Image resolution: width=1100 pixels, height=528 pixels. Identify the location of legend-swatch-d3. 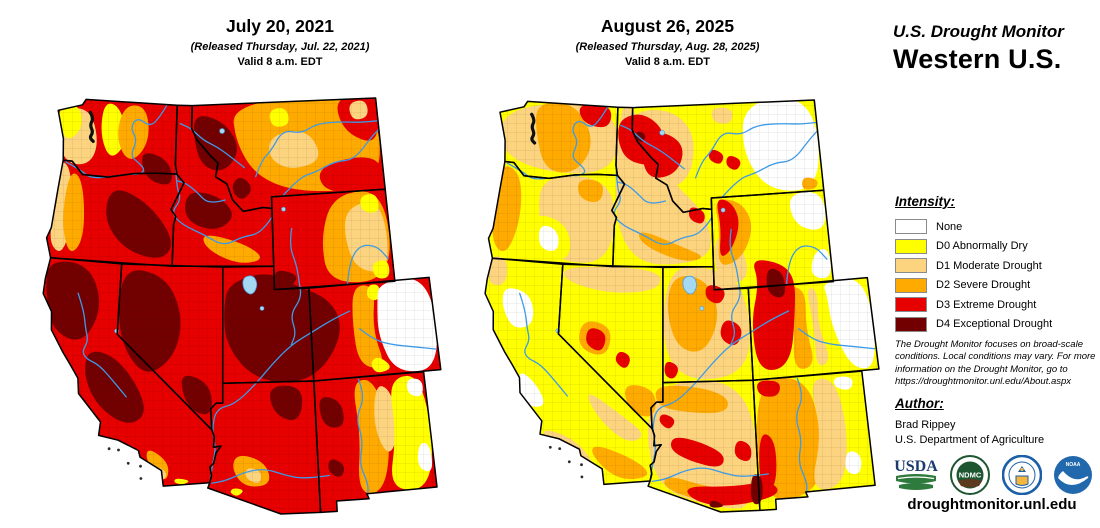
(911, 305).